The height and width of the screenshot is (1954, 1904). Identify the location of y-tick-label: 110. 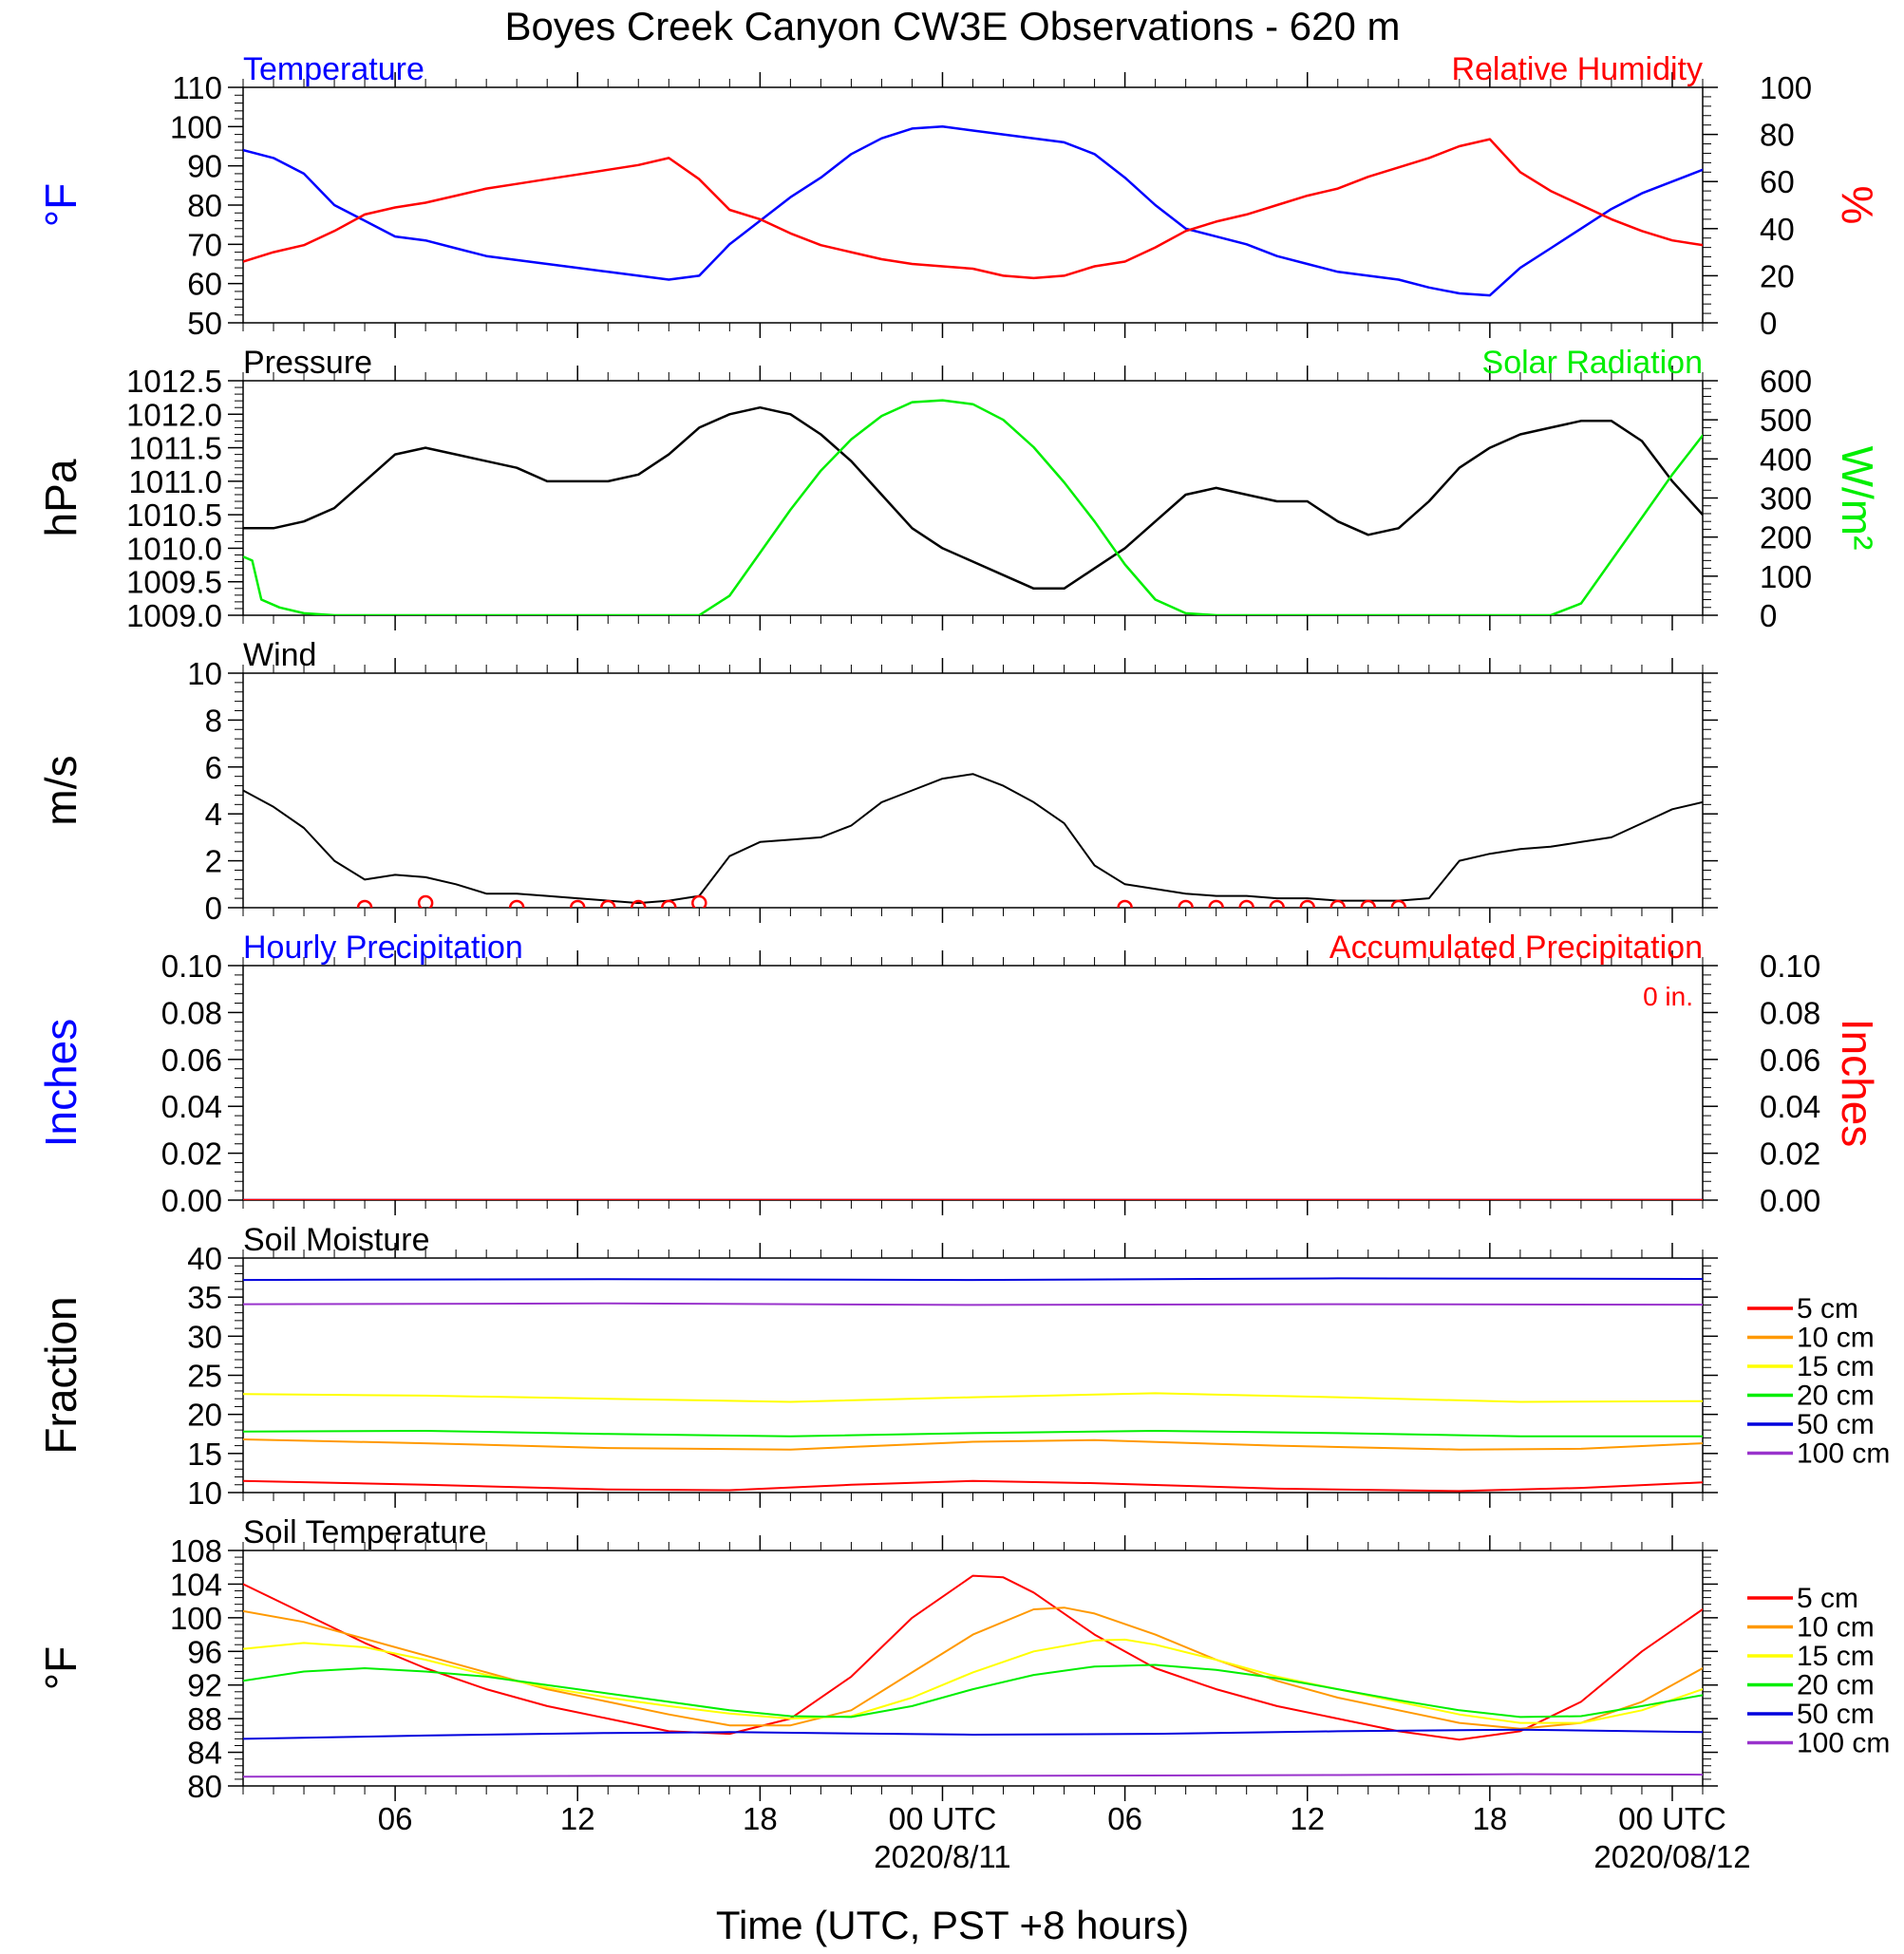
(197, 87).